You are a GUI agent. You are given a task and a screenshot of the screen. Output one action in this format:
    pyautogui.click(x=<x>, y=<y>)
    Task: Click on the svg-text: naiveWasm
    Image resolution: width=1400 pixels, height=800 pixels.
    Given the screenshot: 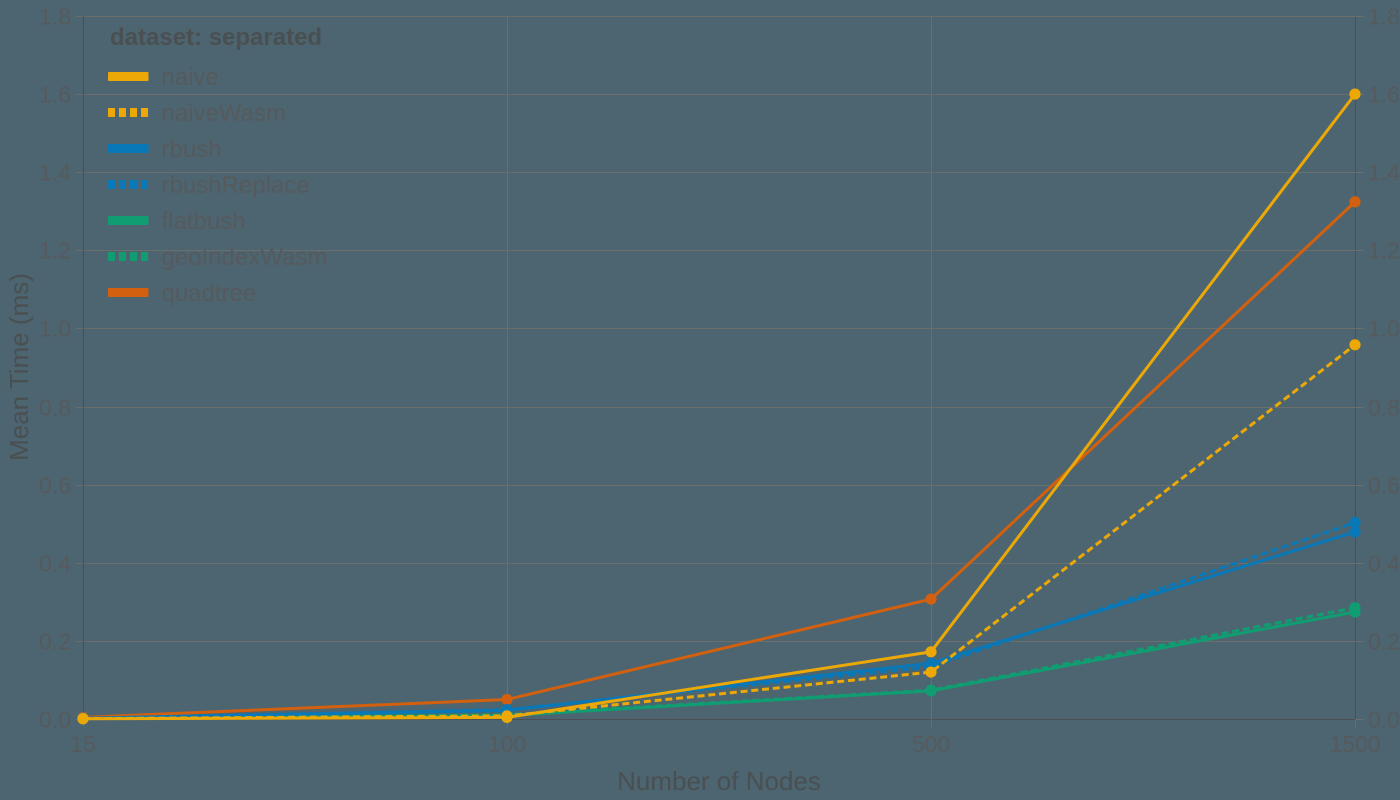 What is the action you would take?
    pyautogui.click(x=224, y=113)
    